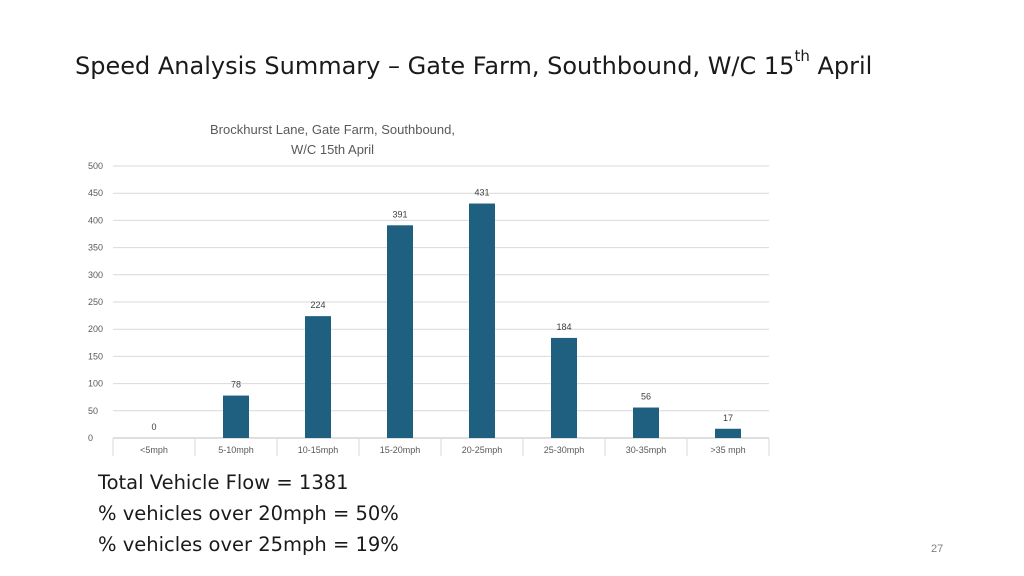  Describe the element at coordinates (90, 438) in the screenshot. I see `y-tick-label: 0` at that location.